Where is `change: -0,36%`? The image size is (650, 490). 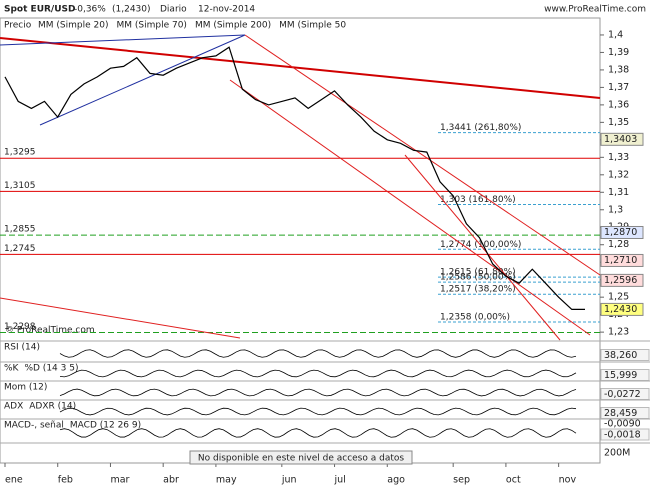
change: -0,36% is located at coordinates (90, 10).